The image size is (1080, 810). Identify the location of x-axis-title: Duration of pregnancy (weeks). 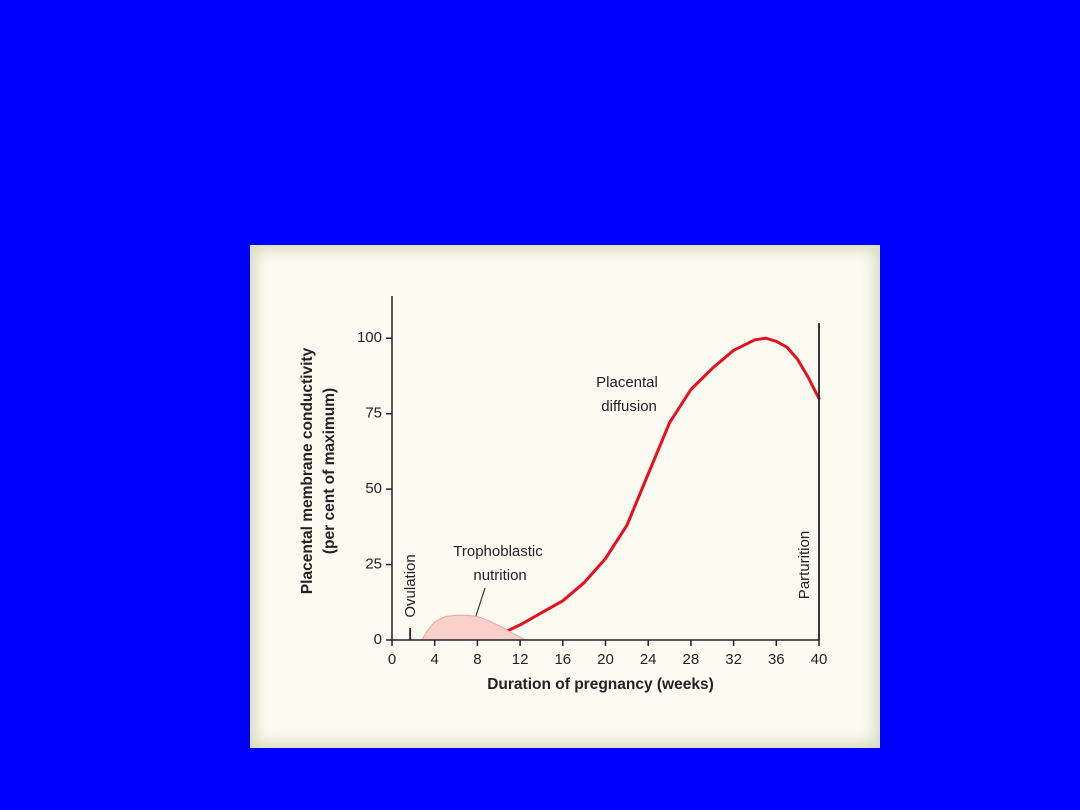
(600, 684).